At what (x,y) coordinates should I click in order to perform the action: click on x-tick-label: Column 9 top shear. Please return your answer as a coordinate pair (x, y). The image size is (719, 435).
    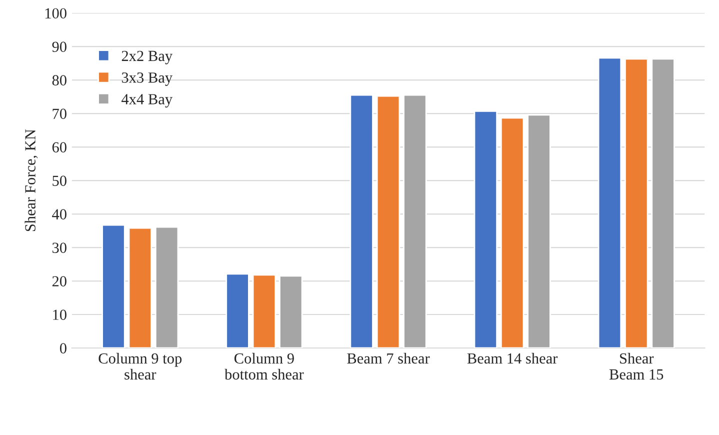
    Looking at the image, I should click on (140, 366).